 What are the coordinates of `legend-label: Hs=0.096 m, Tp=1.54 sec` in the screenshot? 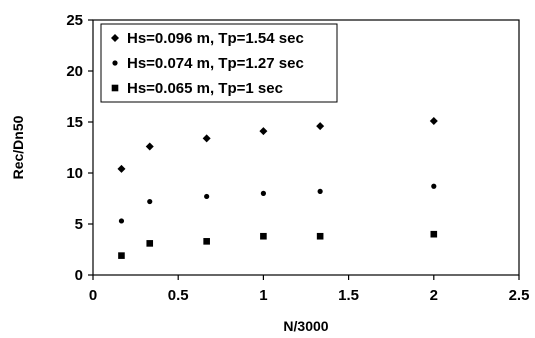 It's located at (215, 38).